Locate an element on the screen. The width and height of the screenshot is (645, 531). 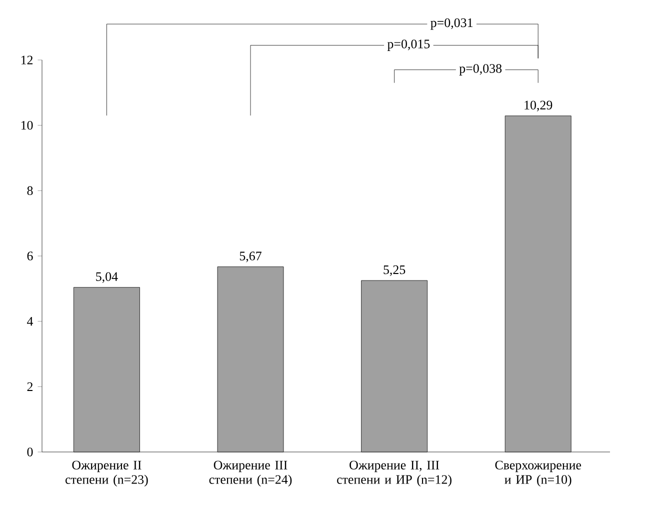
x-tick-label: Ожирение III степени (n=24) is located at coordinates (250, 473).